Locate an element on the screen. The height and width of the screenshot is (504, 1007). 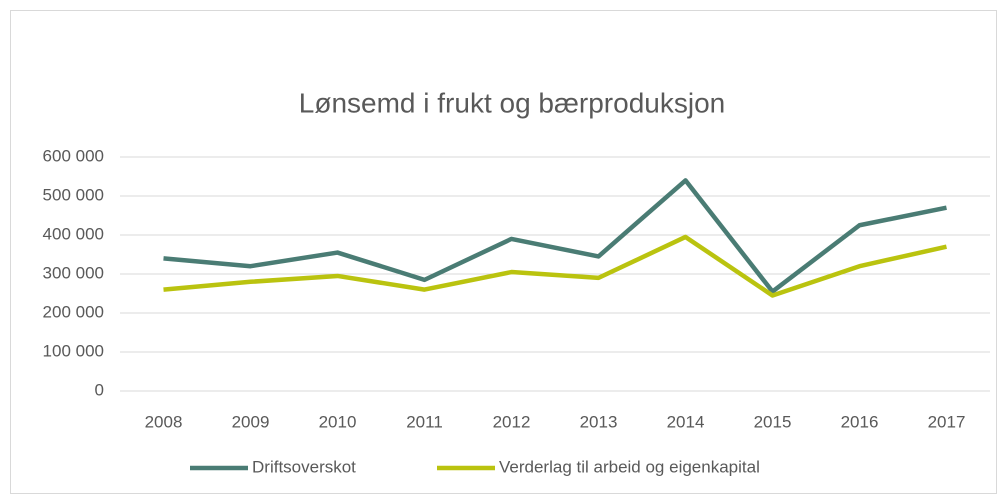
series-line is located at coordinates (555, 266).